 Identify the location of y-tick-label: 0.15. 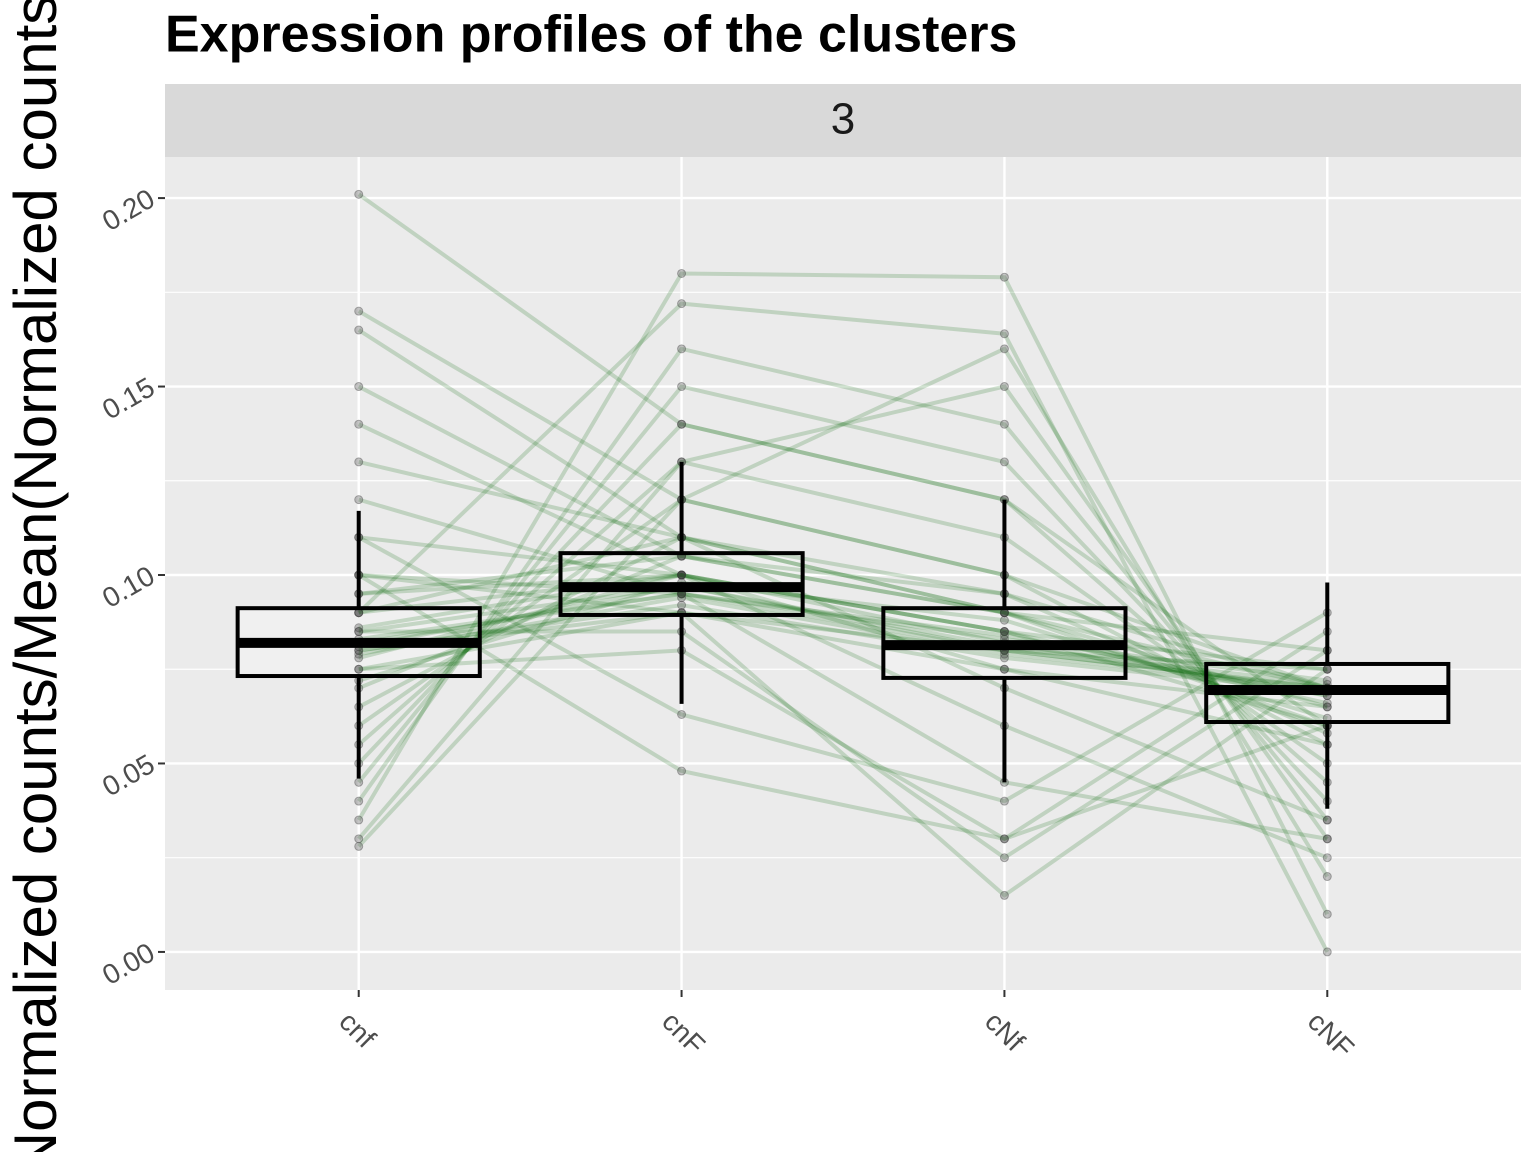
(128, 398).